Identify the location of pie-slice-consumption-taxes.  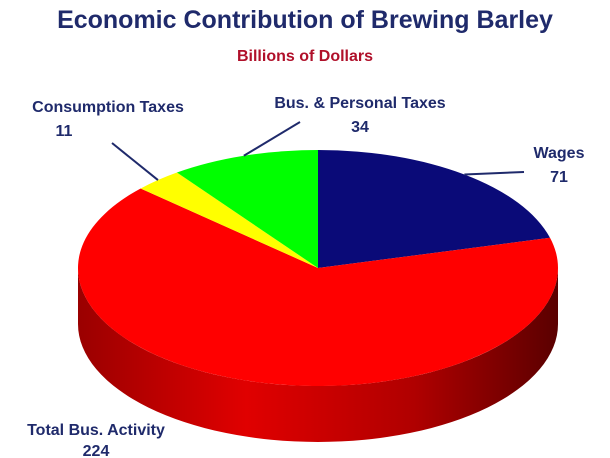
(229, 220).